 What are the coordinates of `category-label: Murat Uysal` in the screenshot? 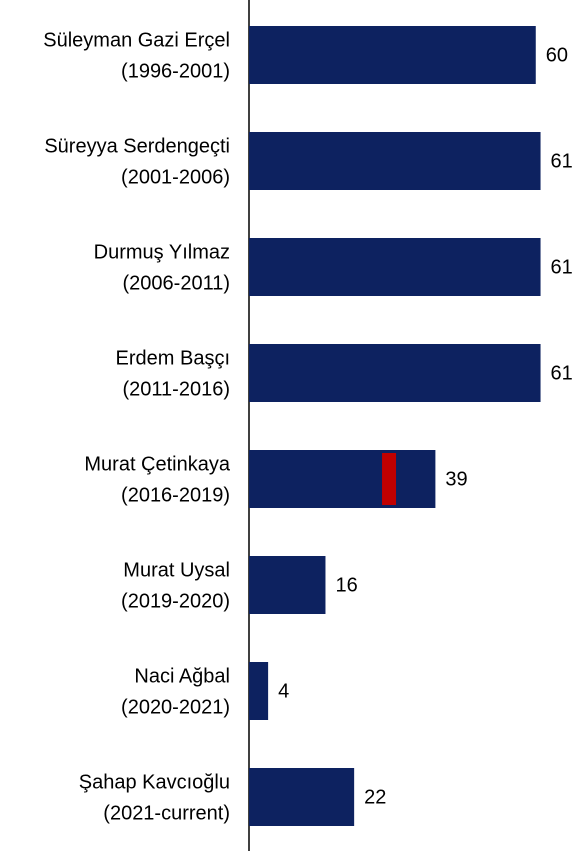 It's located at (176, 570).